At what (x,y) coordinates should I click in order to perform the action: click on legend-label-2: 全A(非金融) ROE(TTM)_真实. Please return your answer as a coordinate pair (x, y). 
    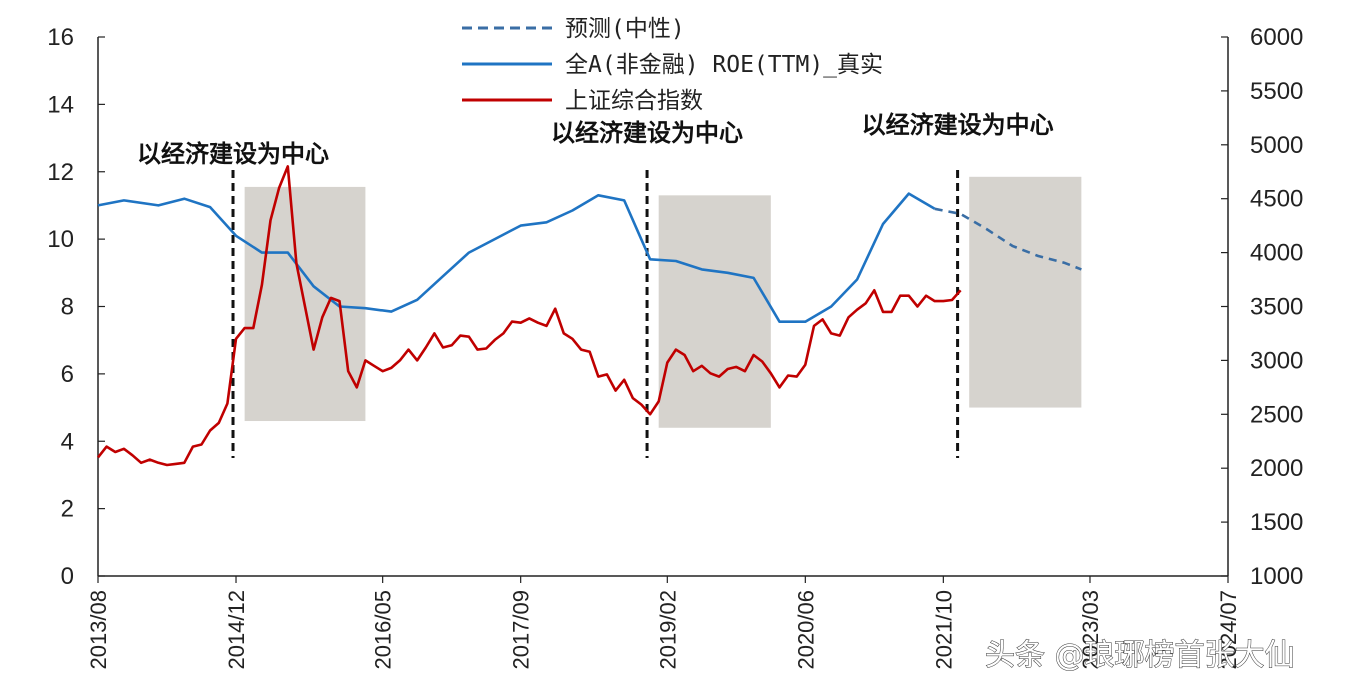
    Looking at the image, I should click on (724, 65).